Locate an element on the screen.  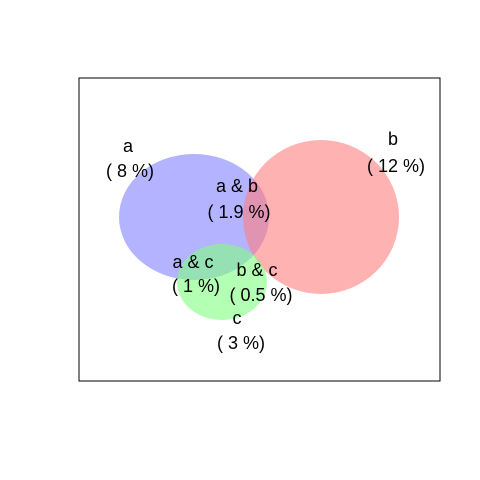
set-a-name: a is located at coordinates (128, 146).